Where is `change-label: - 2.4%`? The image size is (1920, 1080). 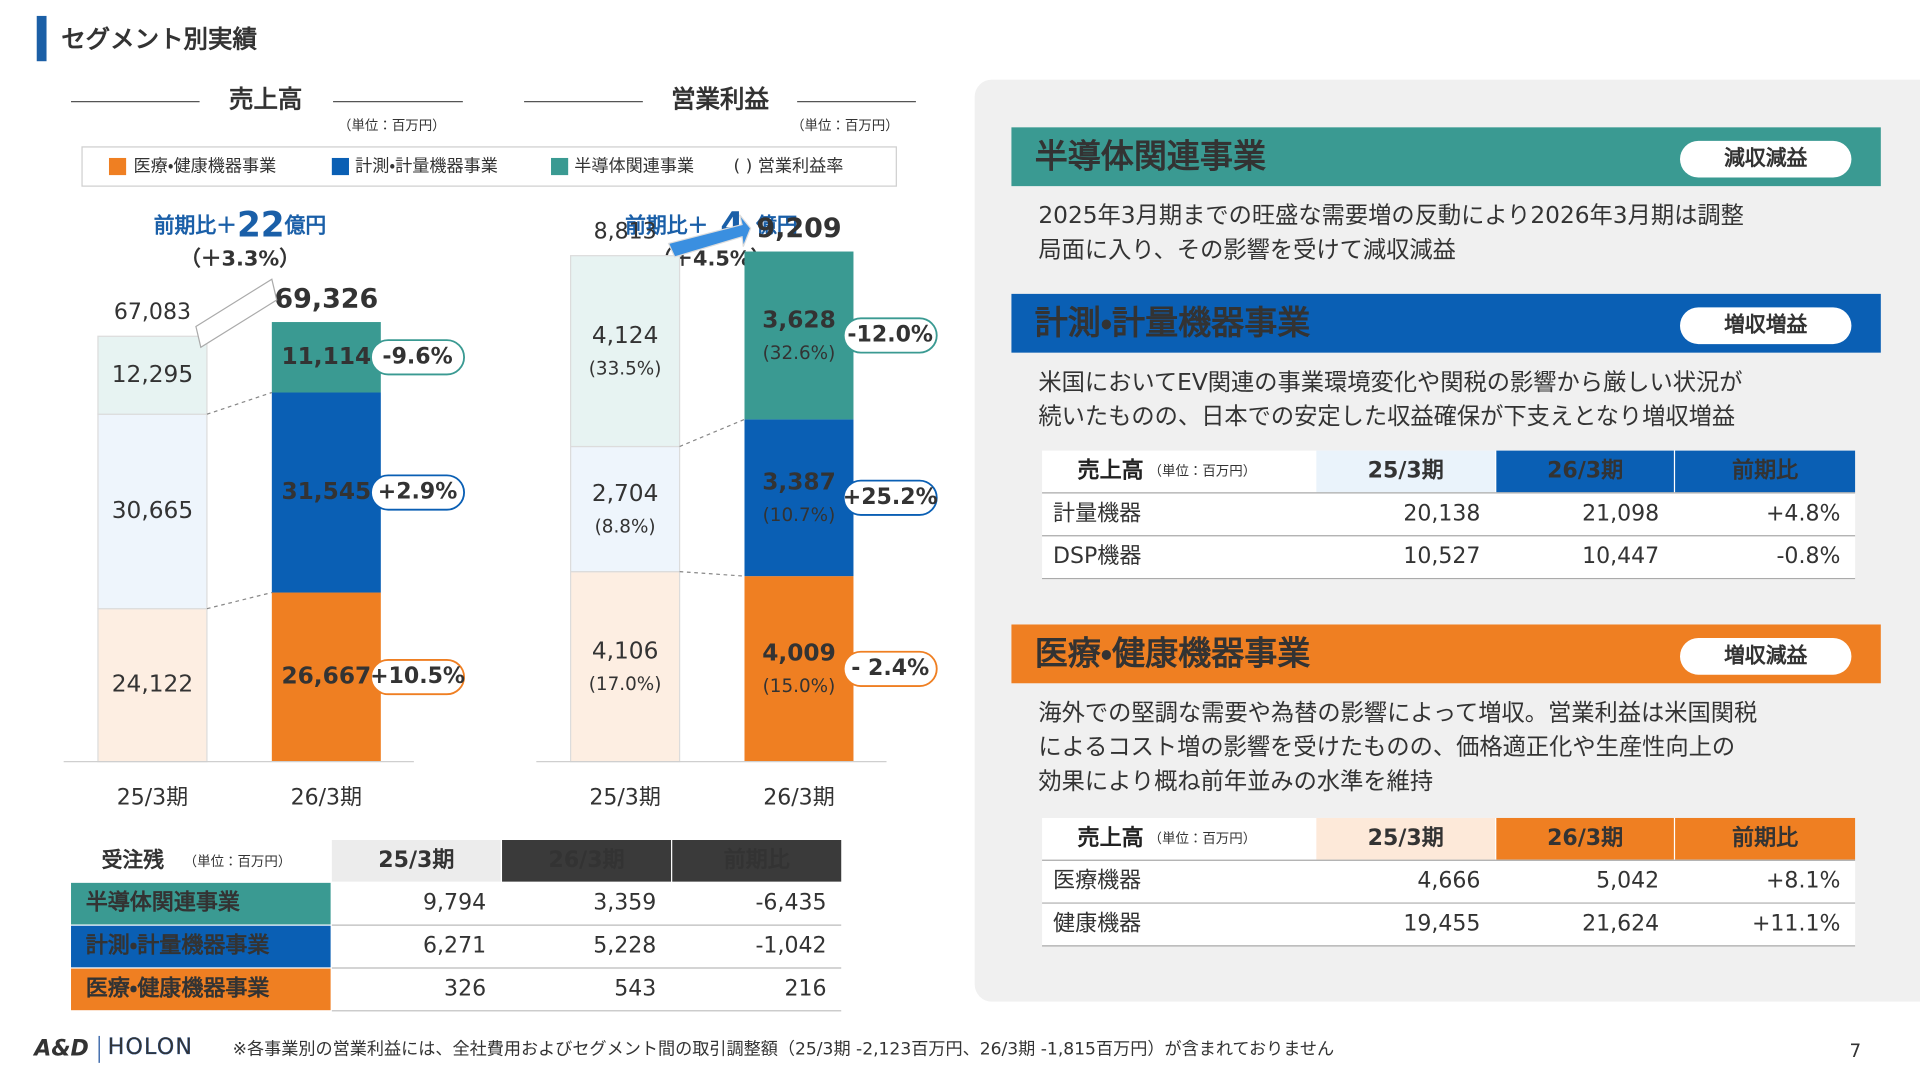 change-label: - 2.4% is located at coordinates (890, 668).